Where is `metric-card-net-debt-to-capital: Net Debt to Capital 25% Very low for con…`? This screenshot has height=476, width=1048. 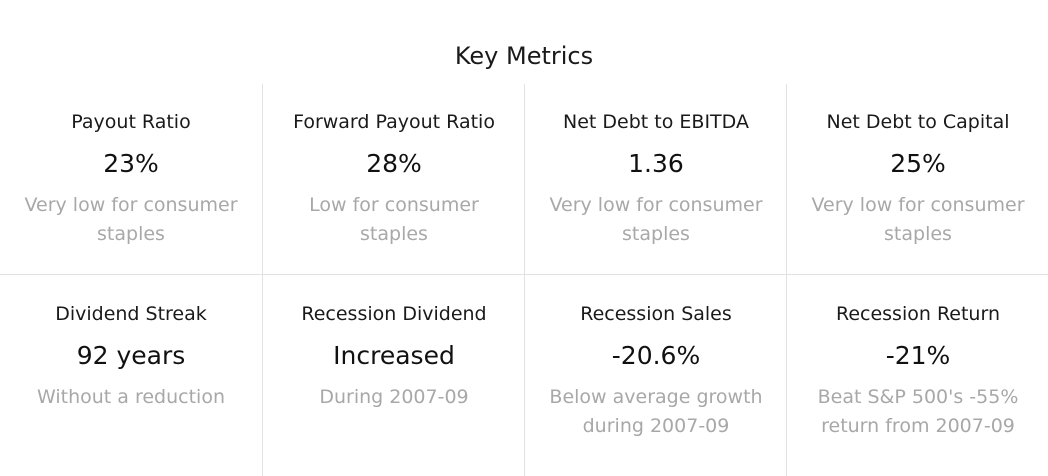 metric-card-net-debt-to-capital: Net Debt to Capital 25% Very low for con… is located at coordinates (917, 179).